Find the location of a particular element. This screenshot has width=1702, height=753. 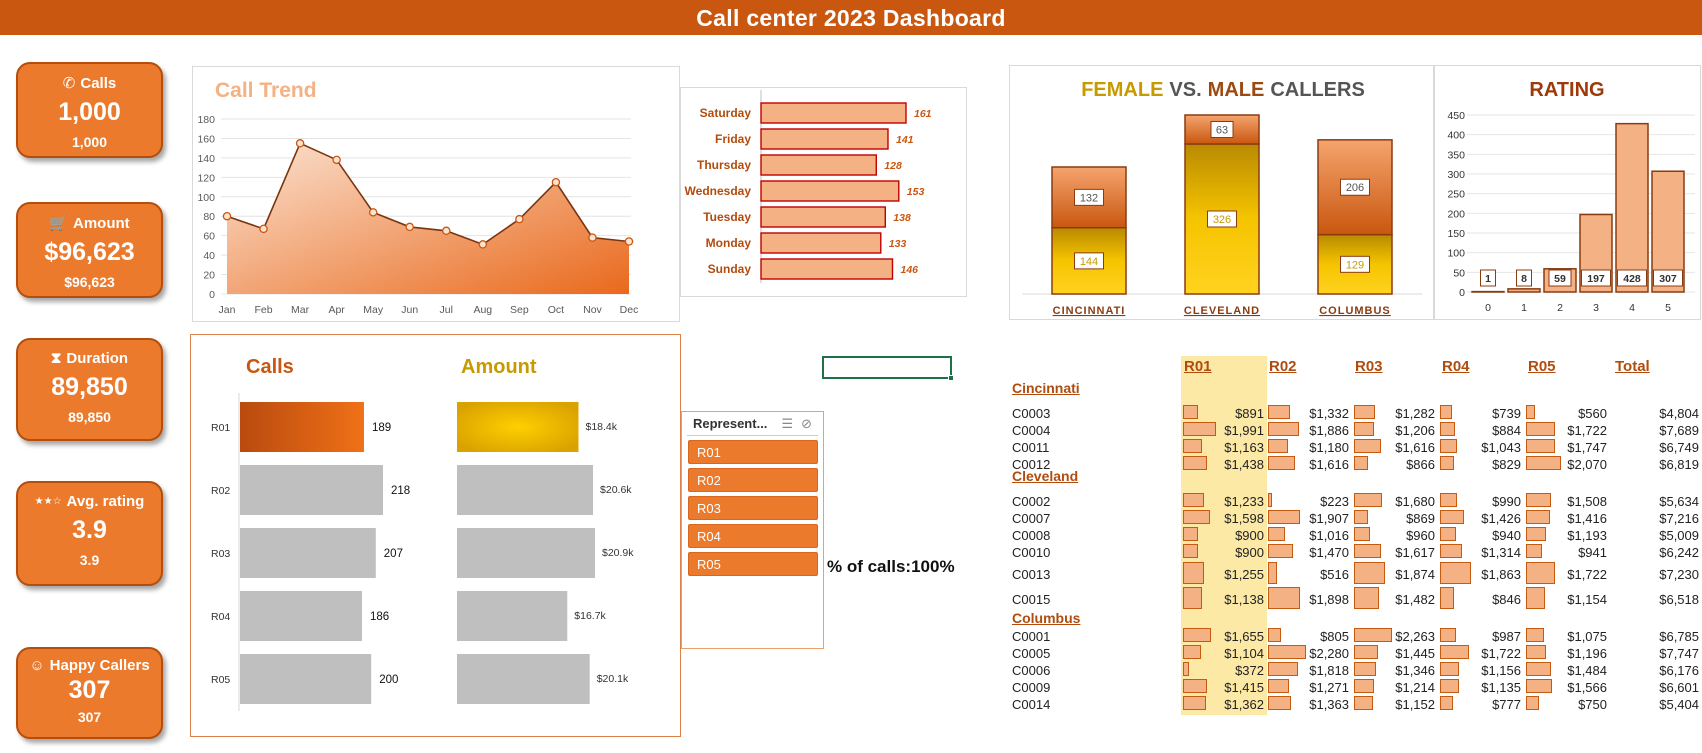

kpi-calls-value: 1,000 is located at coordinates (89, 112).